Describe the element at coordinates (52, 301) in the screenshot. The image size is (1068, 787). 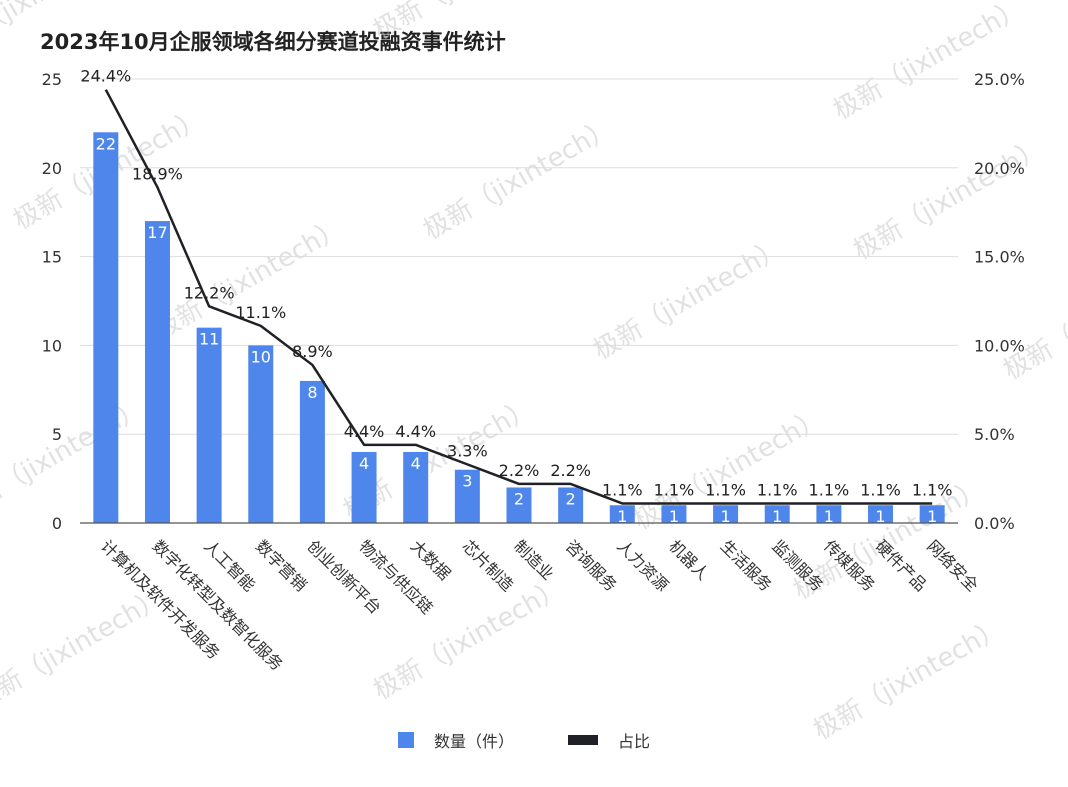
I see `left-y-axis: 0 5 10 15 20 25` at that location.